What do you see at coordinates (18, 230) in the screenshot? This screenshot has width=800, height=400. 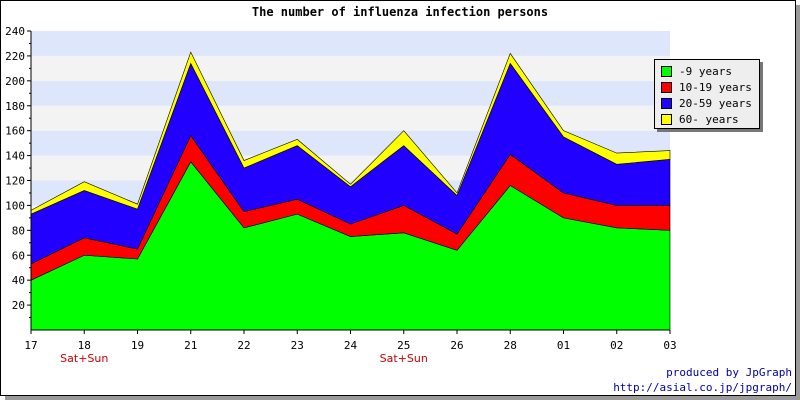 I see `y-tick-label: 80` at bounding box center [18, 230].